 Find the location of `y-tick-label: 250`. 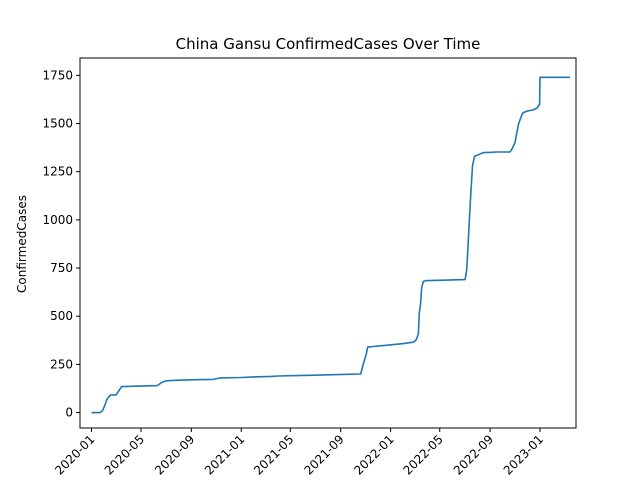

y-tick-label: 250 is located at coordinates (61, 364).